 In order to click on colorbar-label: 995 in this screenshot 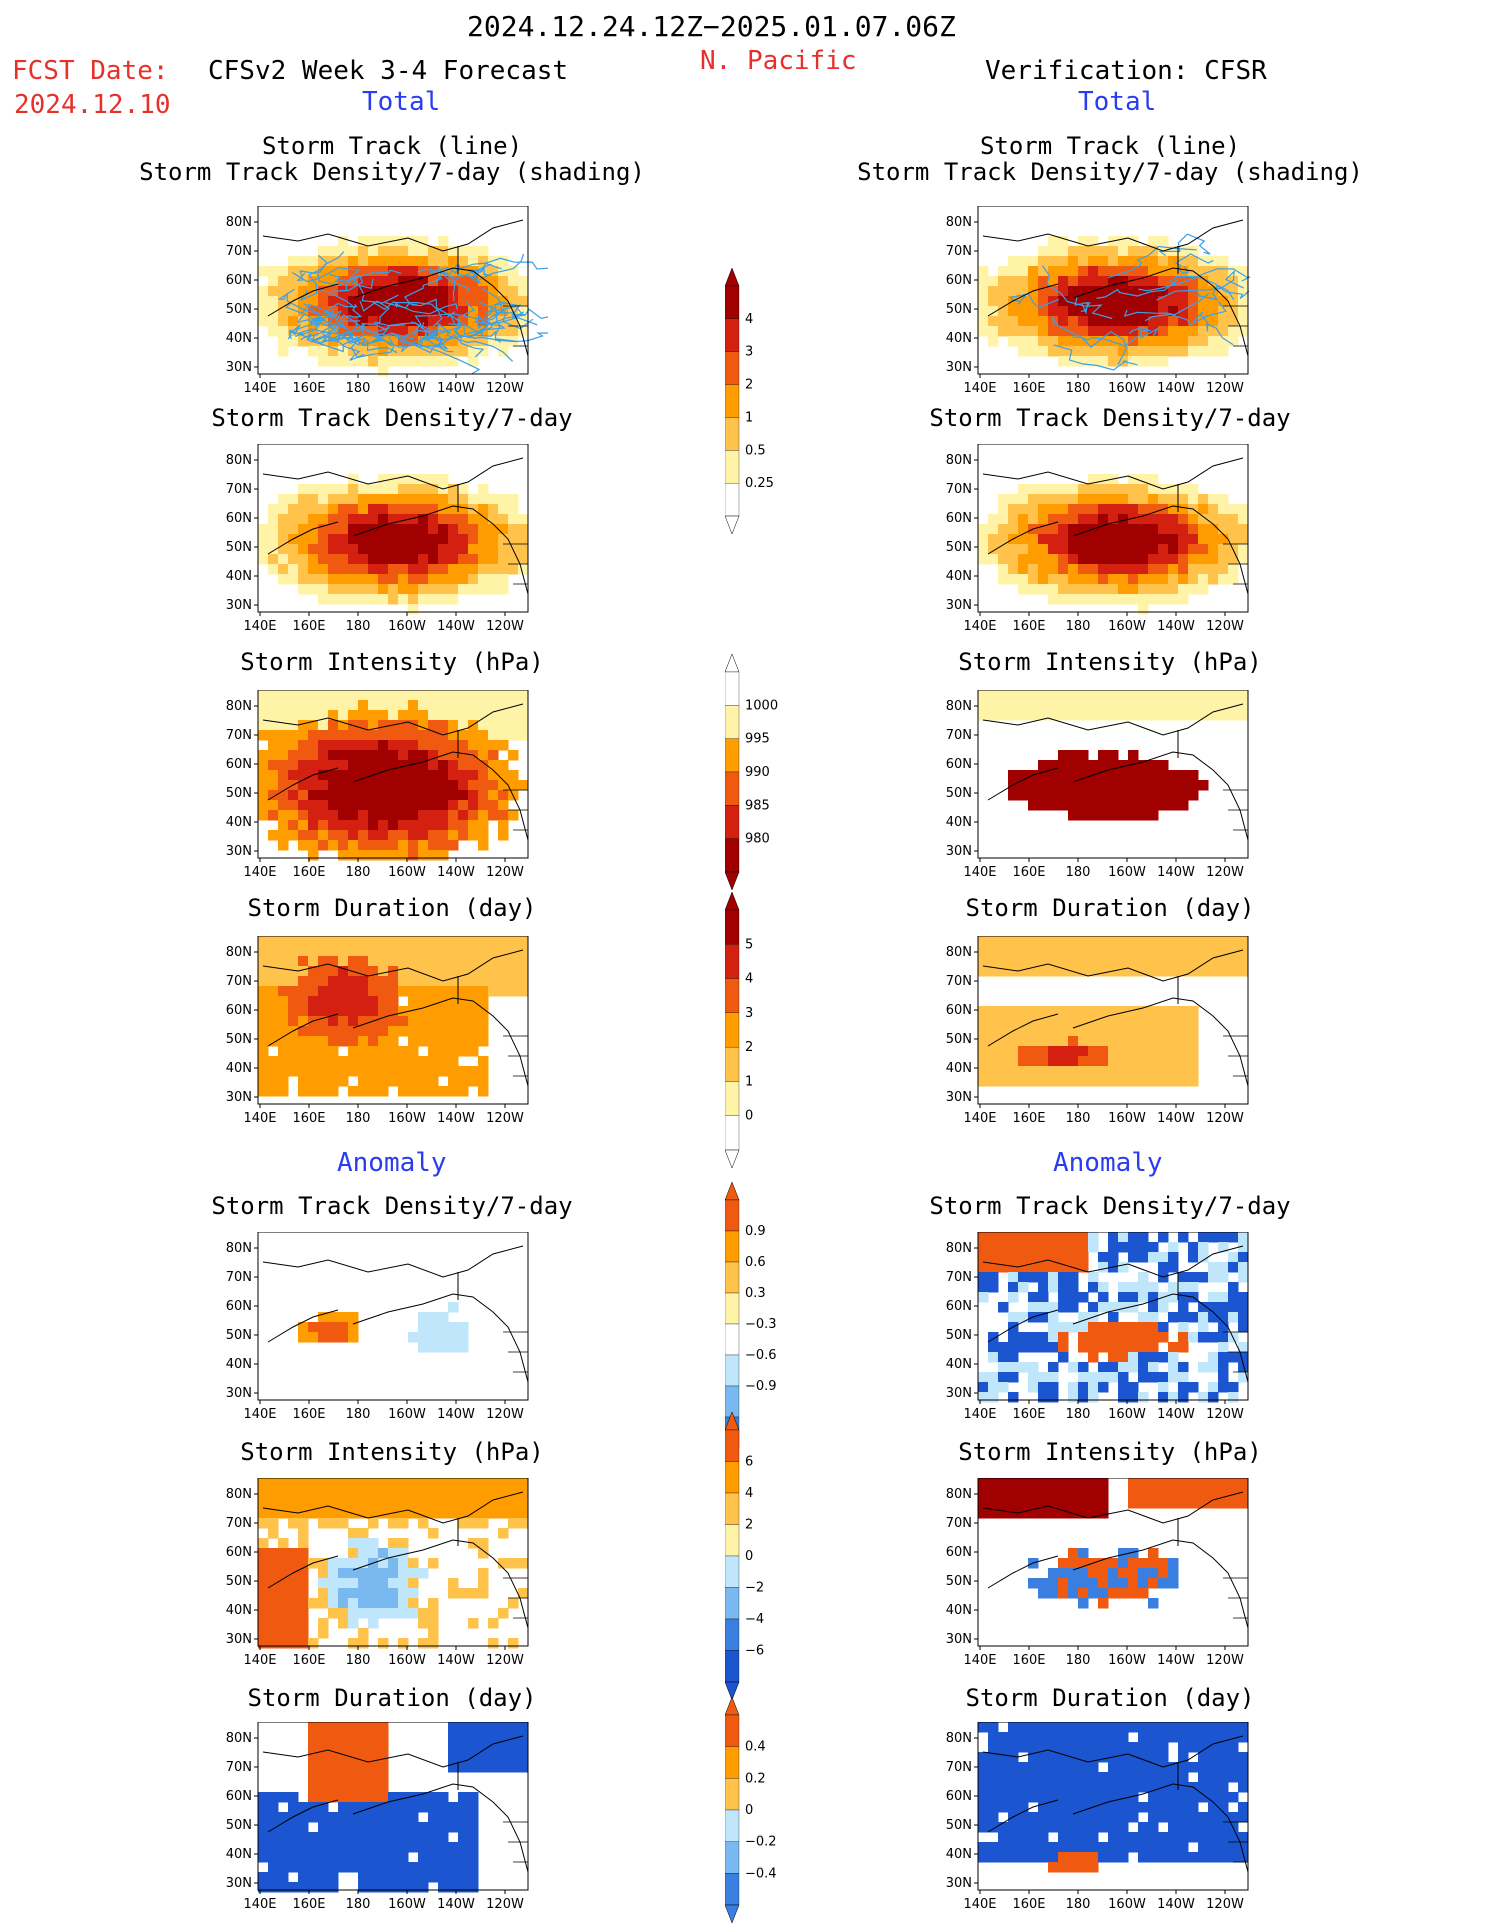, I will do `click(757, 739)`.